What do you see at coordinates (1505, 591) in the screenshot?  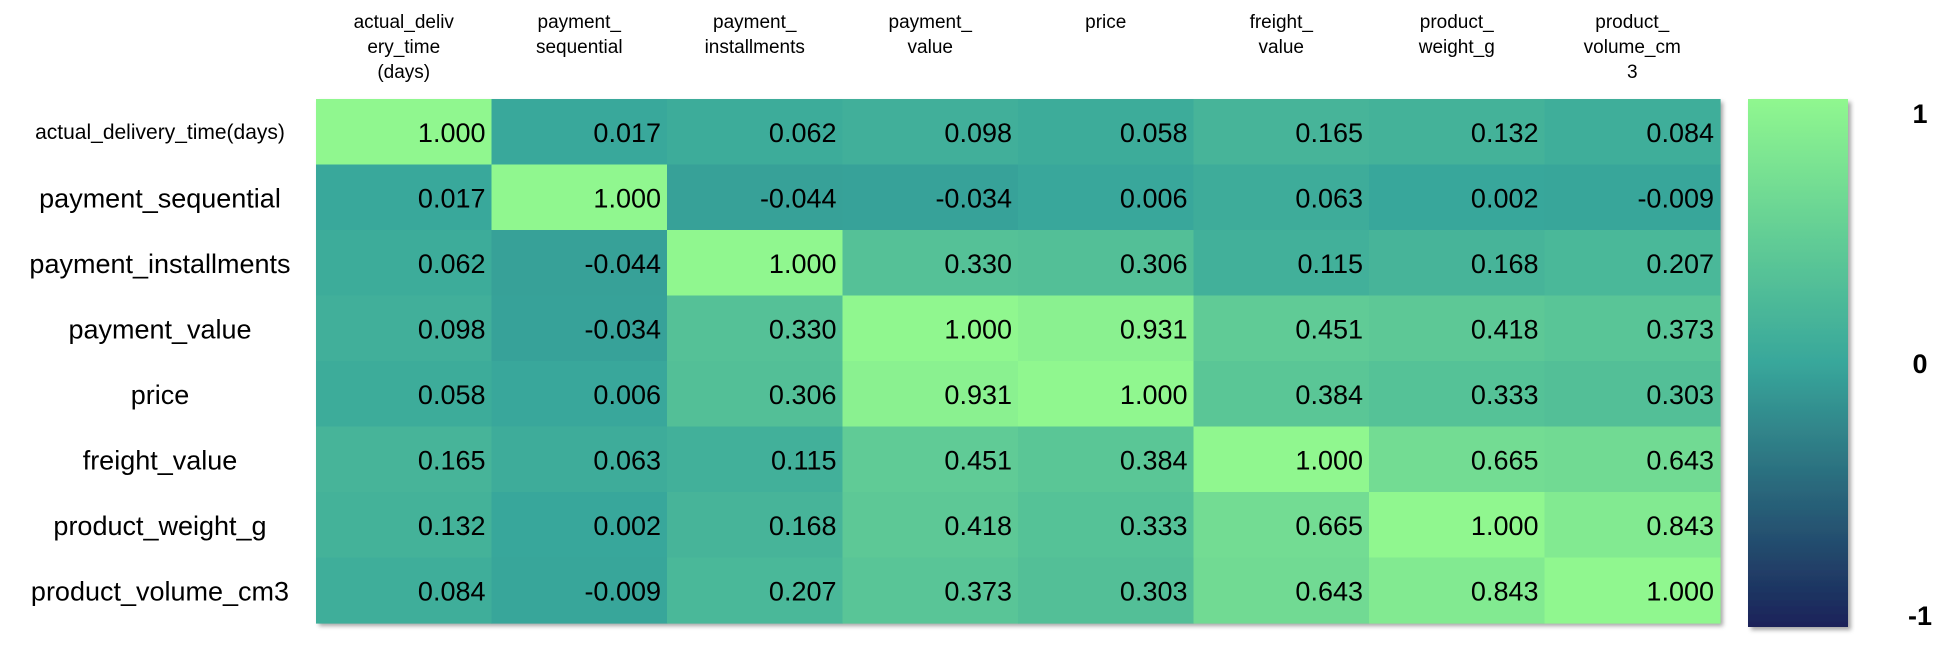 I see `cell-value-label: 0.843` at bounding box center [1505, 591].